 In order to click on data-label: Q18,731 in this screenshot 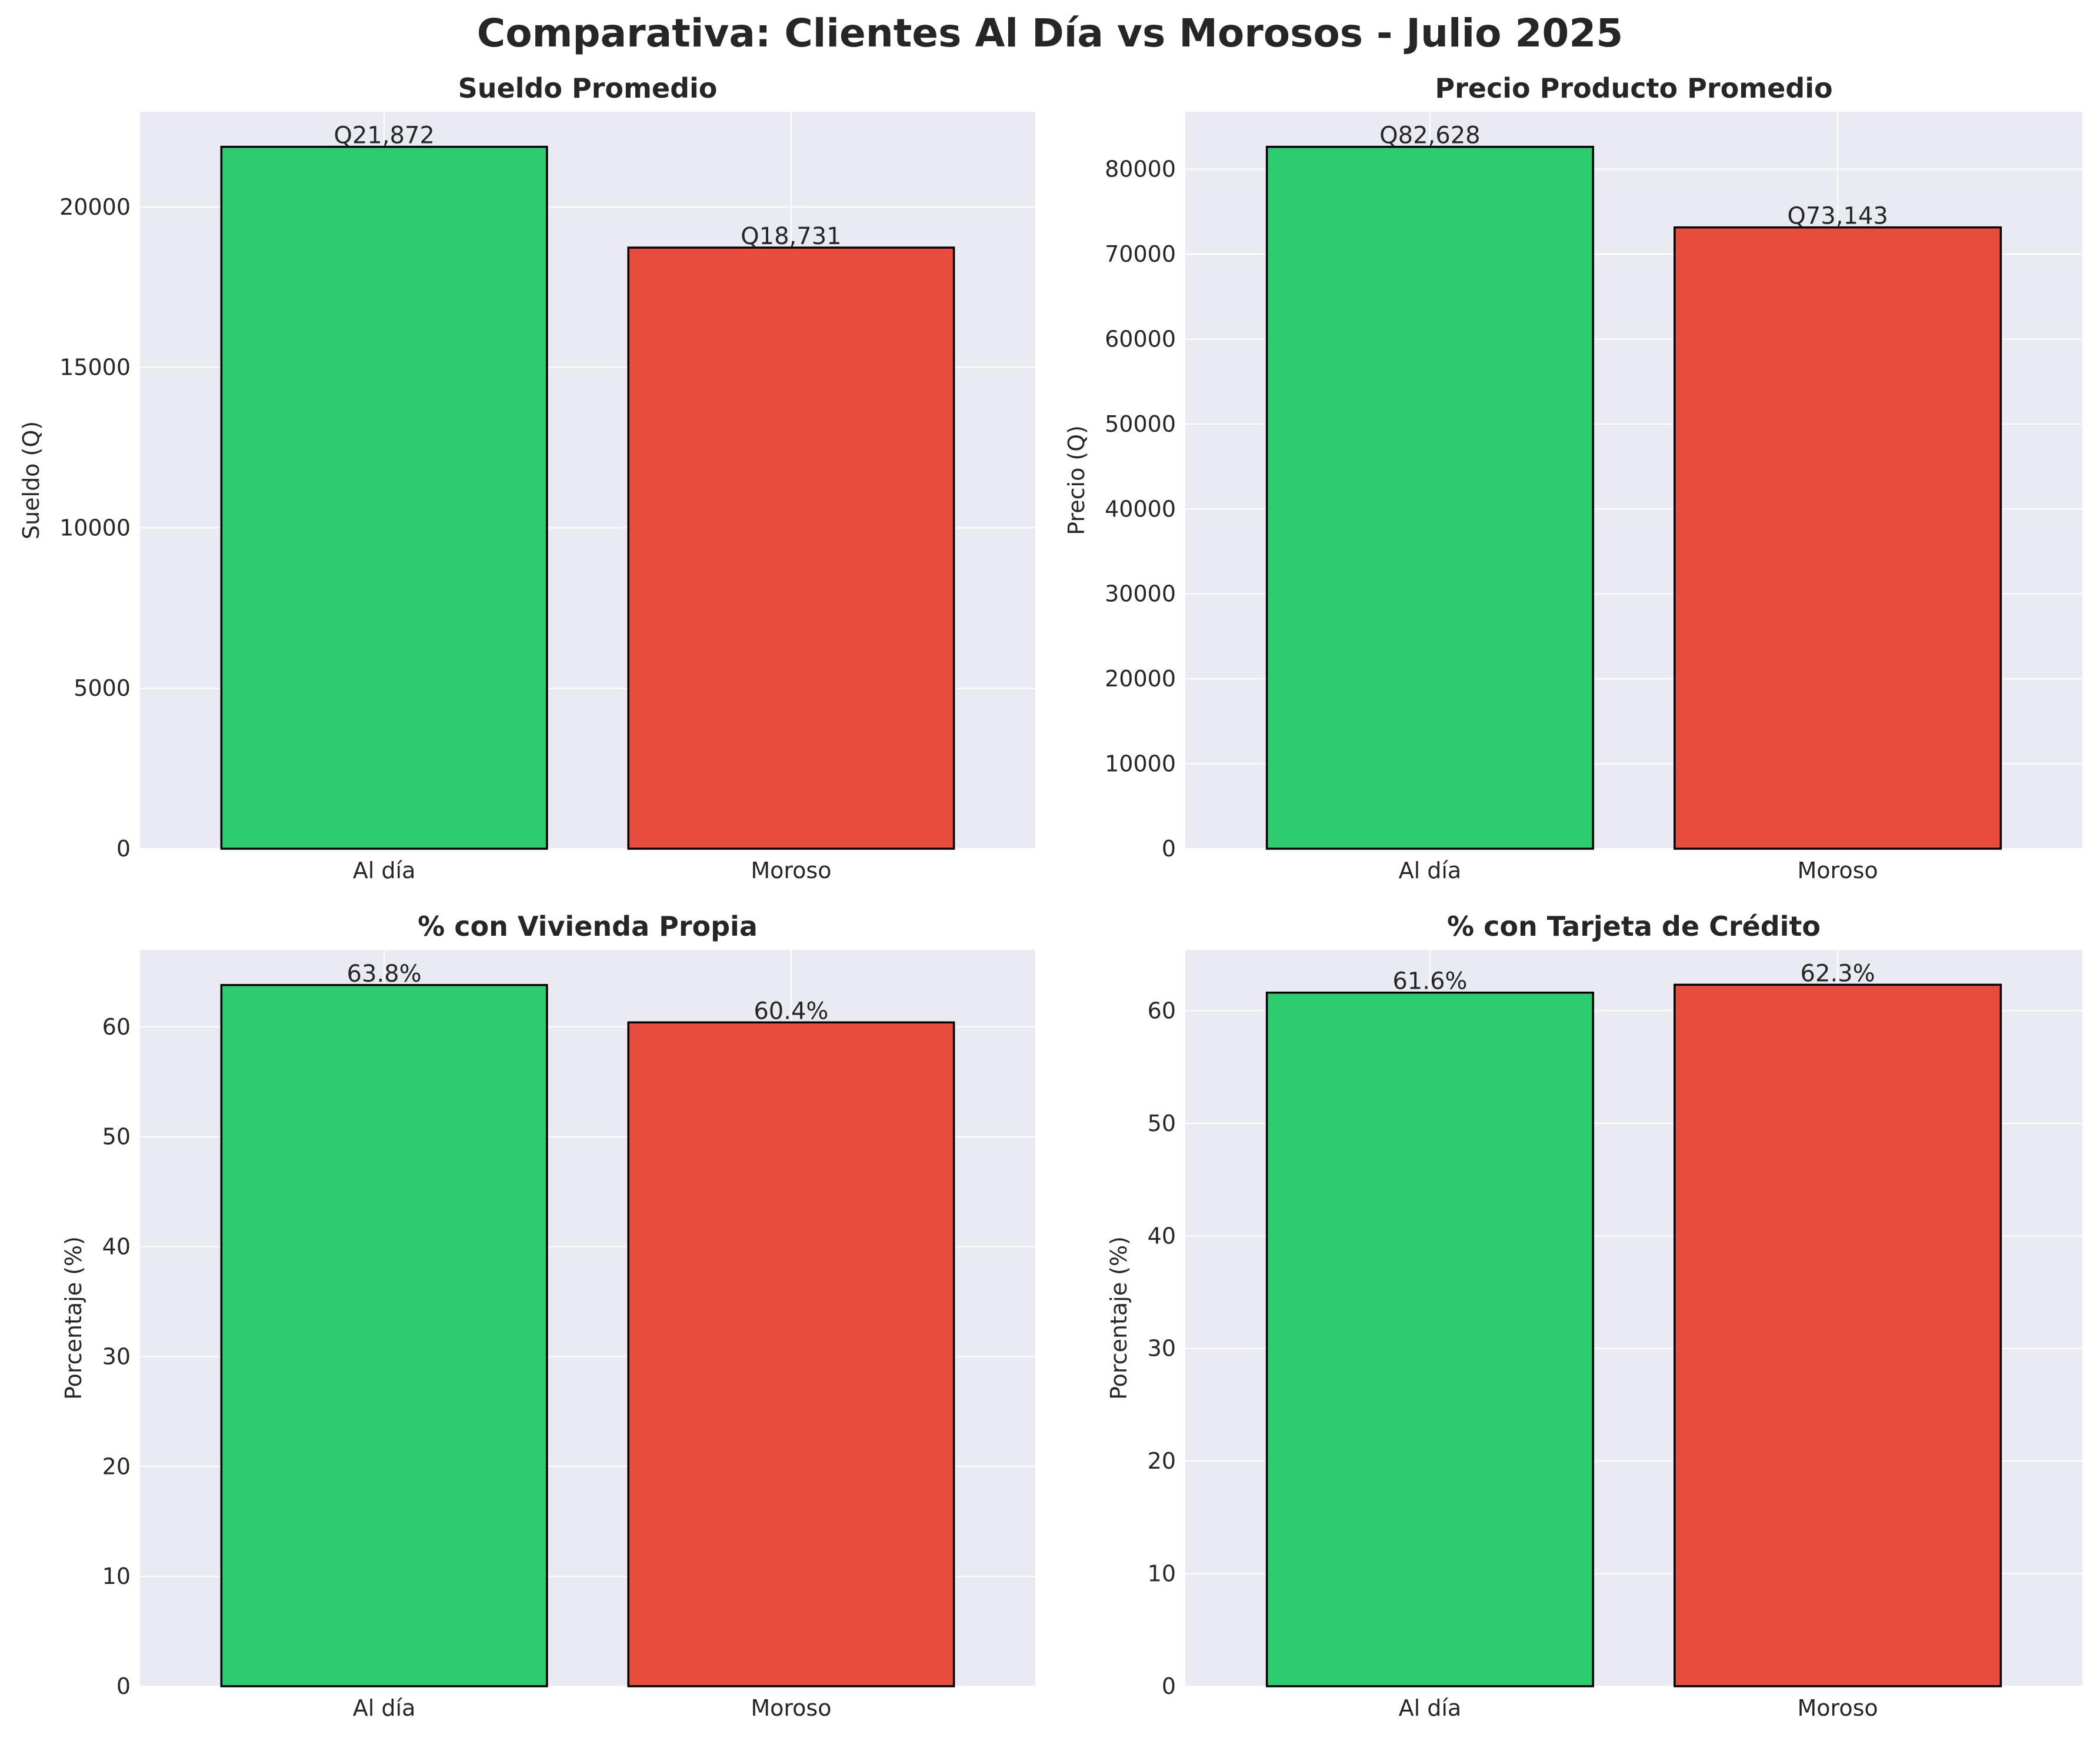, I will do `click(791, 236)`.